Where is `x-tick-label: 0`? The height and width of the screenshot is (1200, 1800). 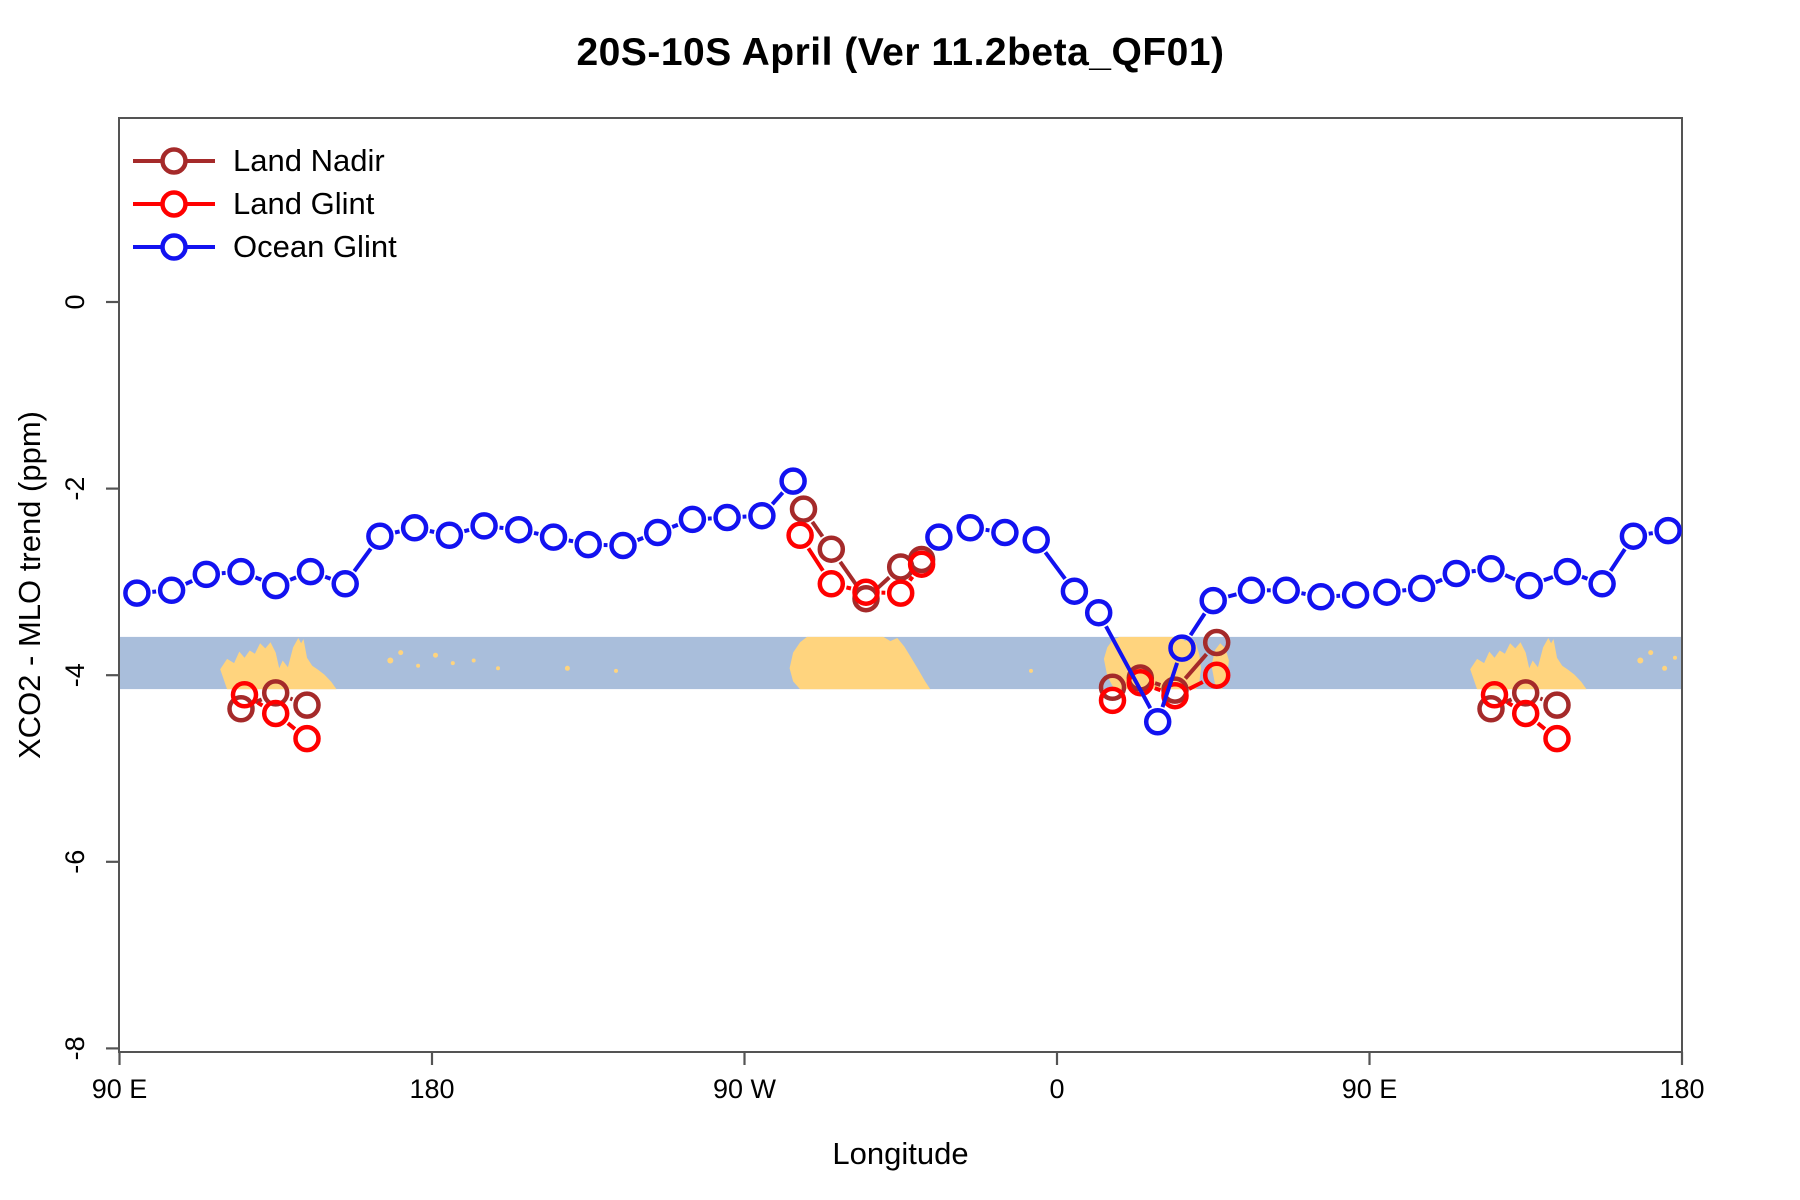 x-tick-label: 0 is located at coordinates (1056, 1089).